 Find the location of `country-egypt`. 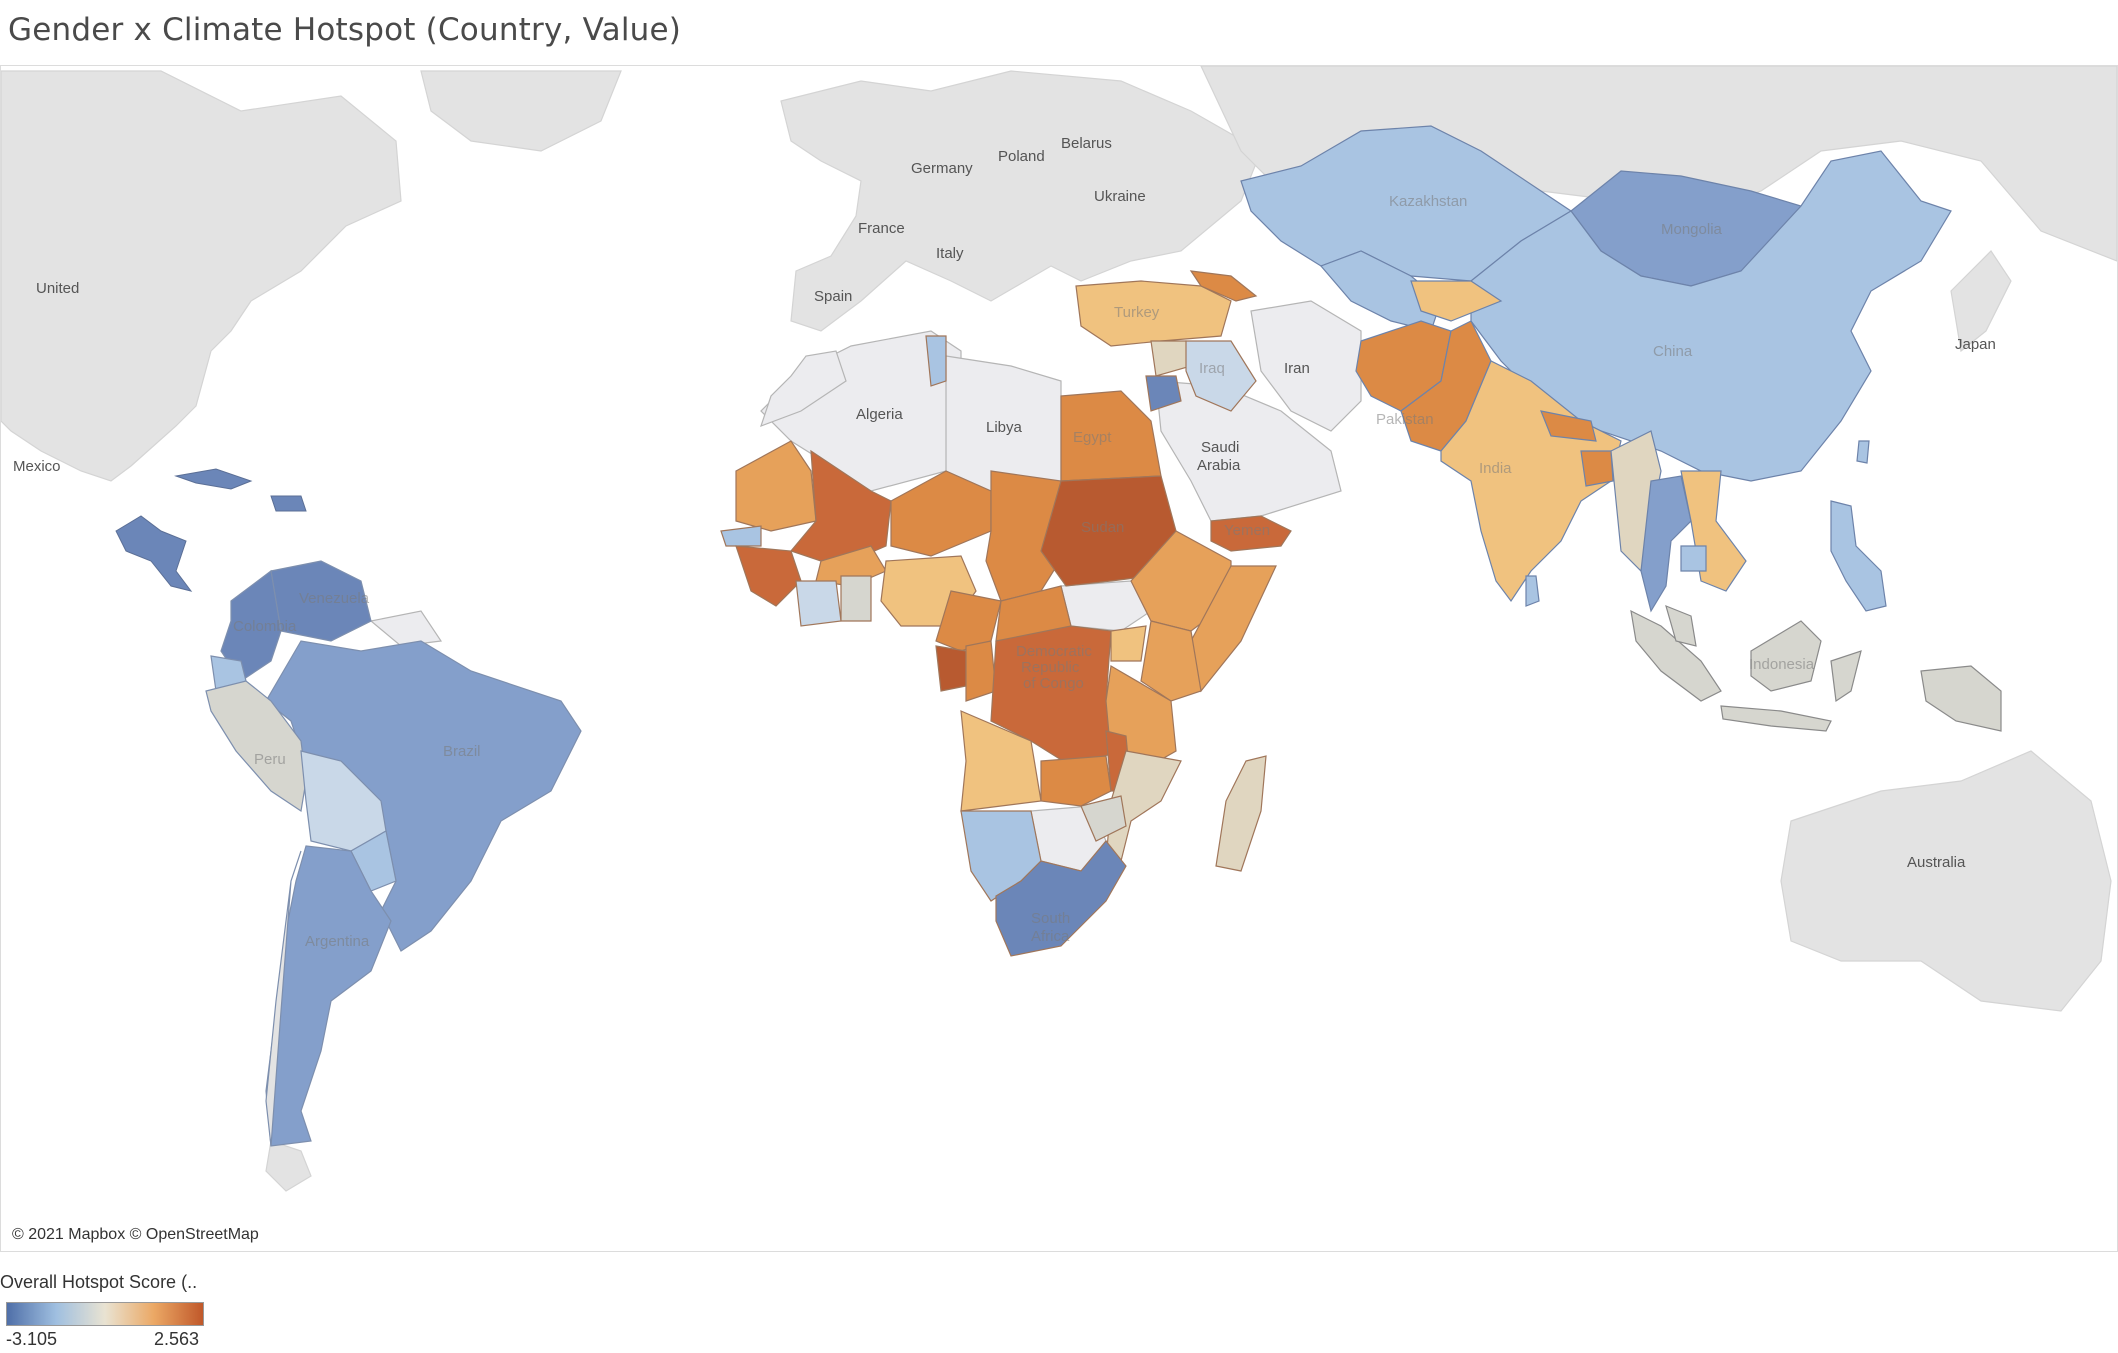

country-egypt is located at coordinates (1111, 436).